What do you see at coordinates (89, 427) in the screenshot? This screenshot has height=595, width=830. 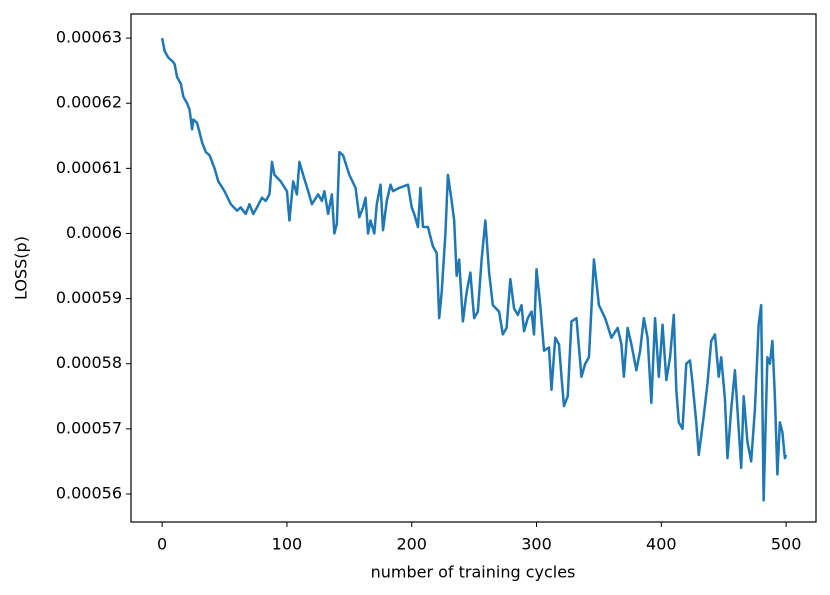 I see `y-tick-label: 0.00057` at bounding box center [89, 427].